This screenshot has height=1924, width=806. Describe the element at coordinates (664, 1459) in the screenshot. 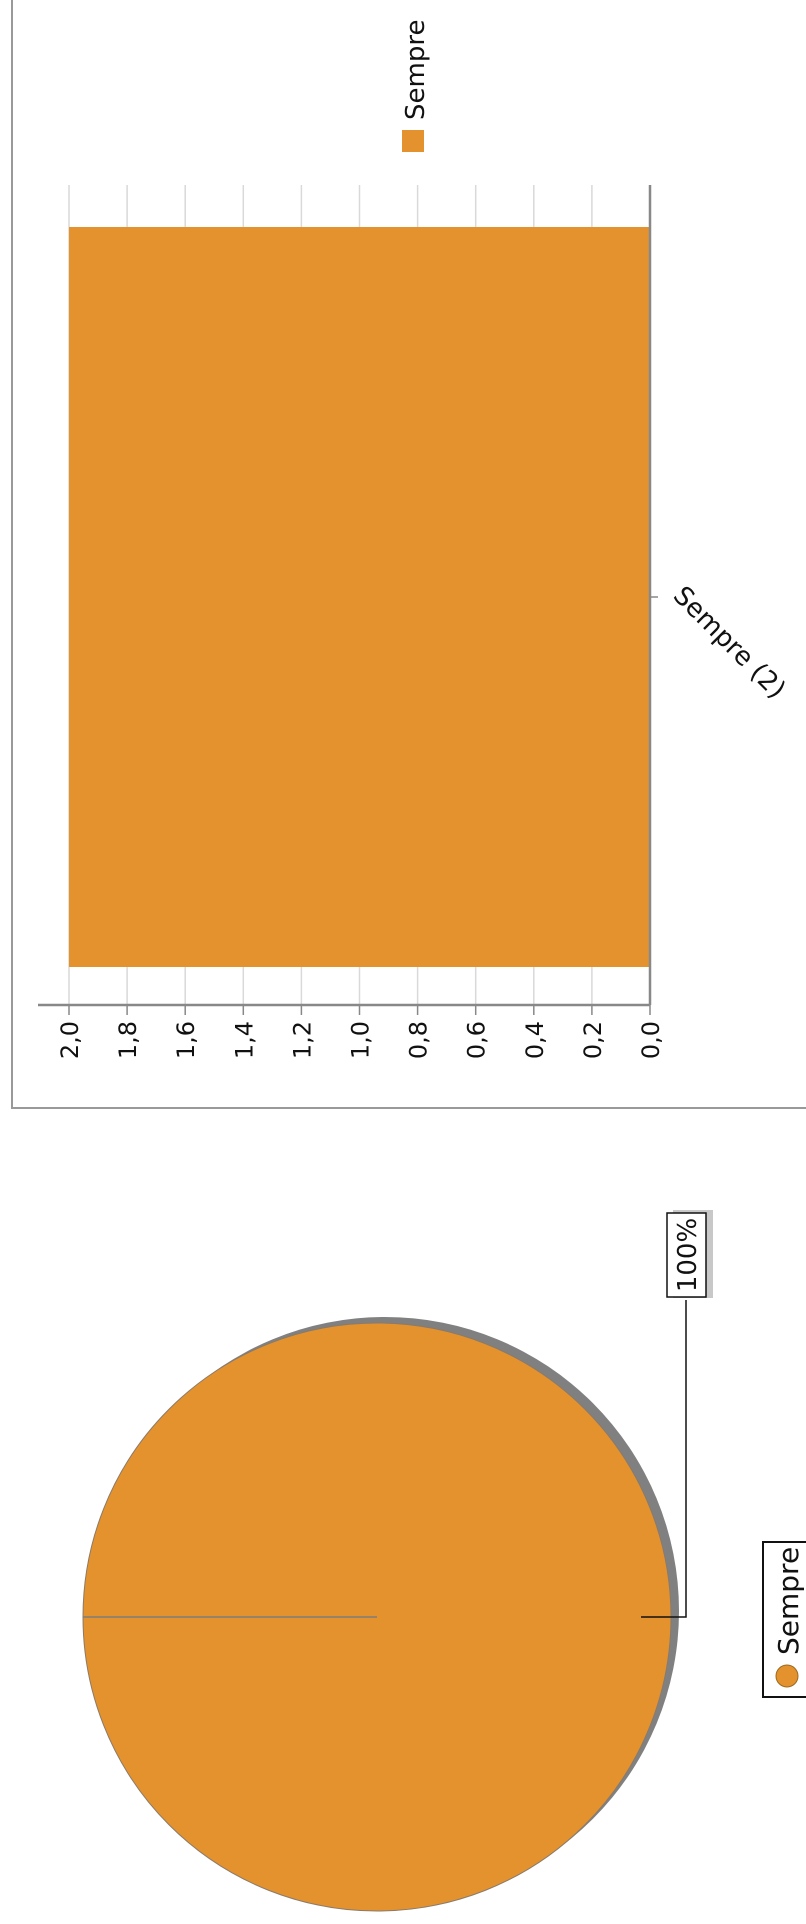

I see `pie-leader-line` at that location.